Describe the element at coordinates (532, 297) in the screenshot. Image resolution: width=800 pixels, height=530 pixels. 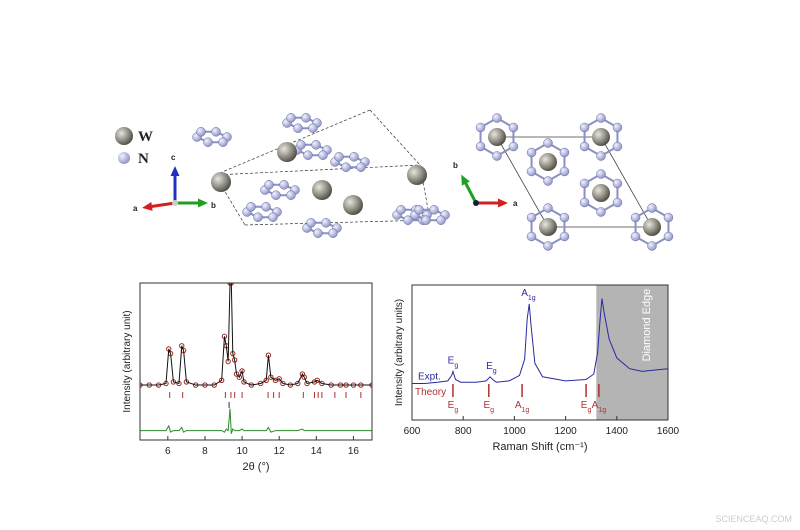
I see `peak-label-sub: 1g` at that location.